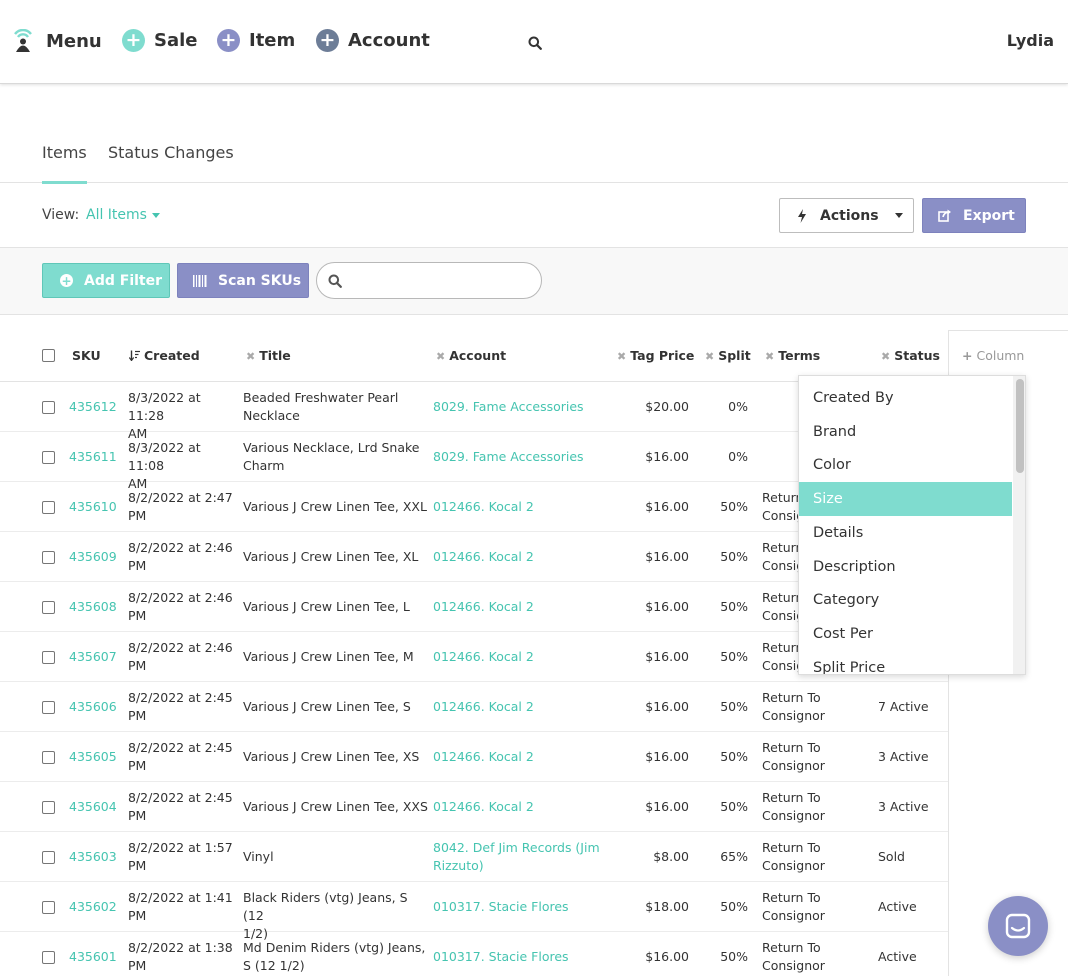 This screenshot has height=976, width=1068. I want to click on chat-launcher-button, so click(1018, 926).